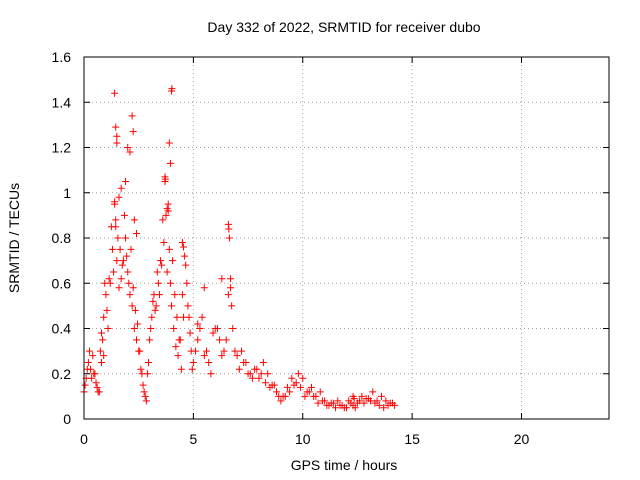  Describe the element at coordinates (62, 374) in the screenshot. I see `y-tick-label: 0.2` at that location.